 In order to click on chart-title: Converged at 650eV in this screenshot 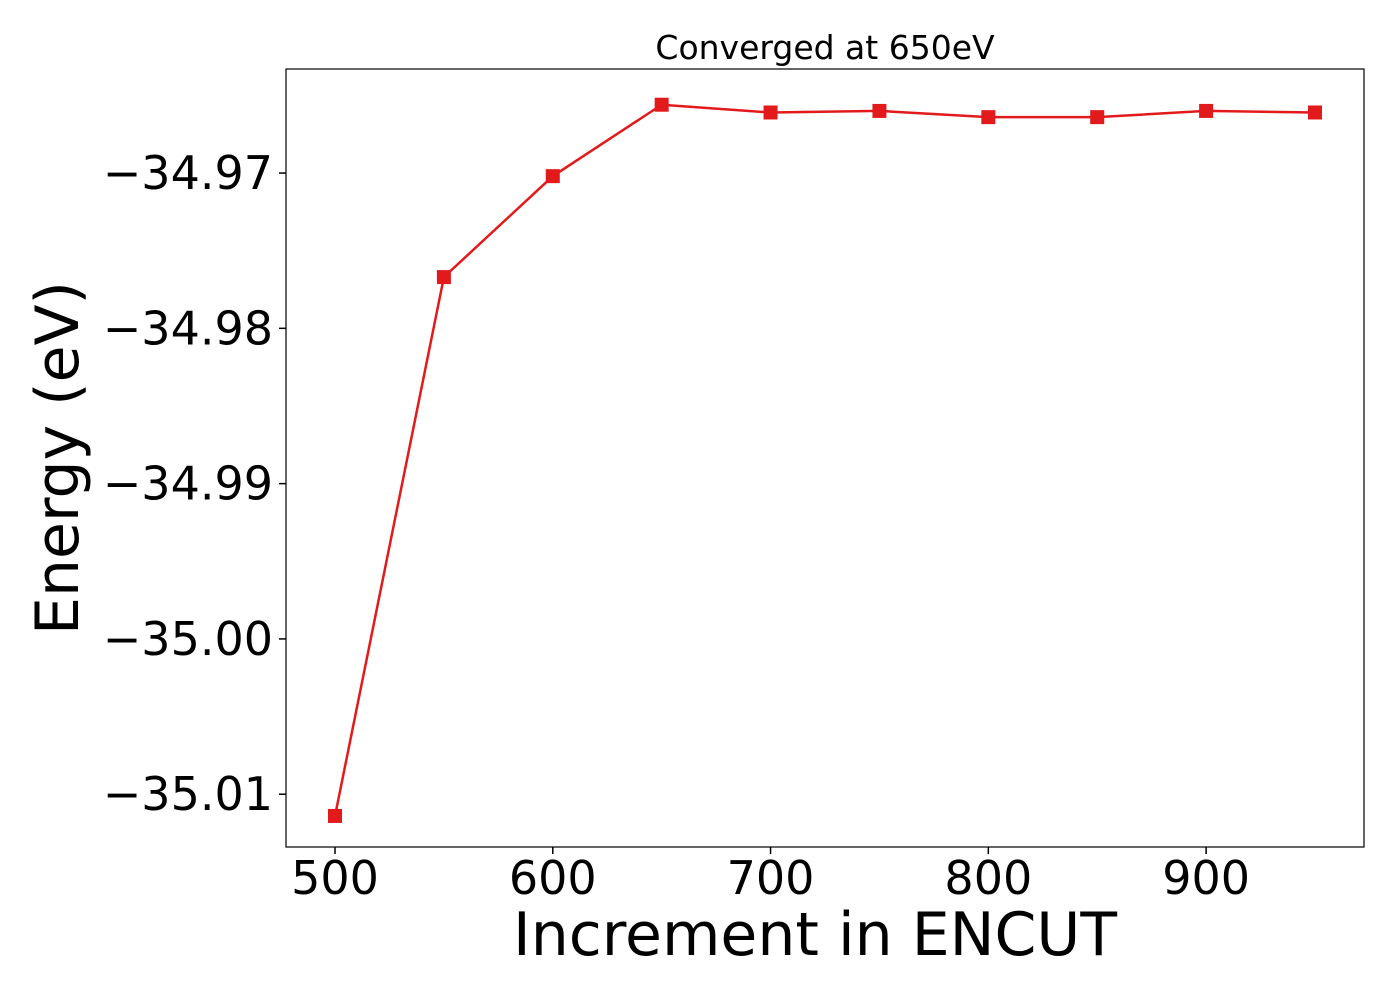, I will do `click(825, 47)`.